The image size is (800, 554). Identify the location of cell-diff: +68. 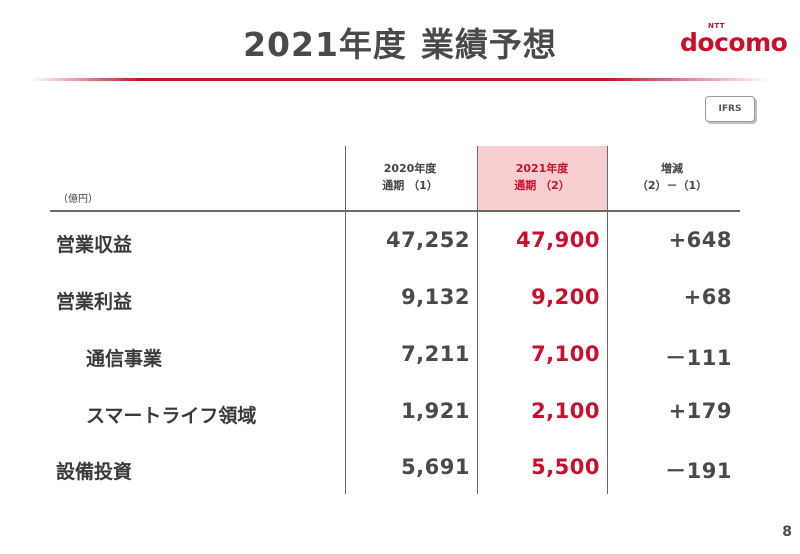
(707, 297).